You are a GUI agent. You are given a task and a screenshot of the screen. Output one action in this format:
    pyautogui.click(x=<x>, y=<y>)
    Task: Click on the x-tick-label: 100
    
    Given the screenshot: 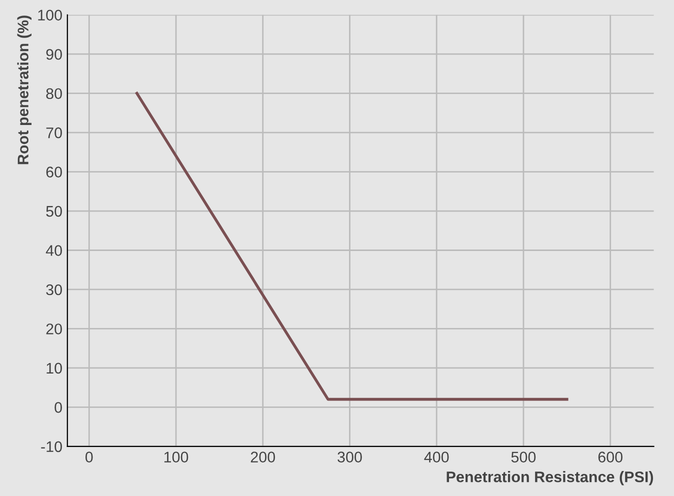 What is the action you would take?
    pyautogui.click(x=176, y=457)
    